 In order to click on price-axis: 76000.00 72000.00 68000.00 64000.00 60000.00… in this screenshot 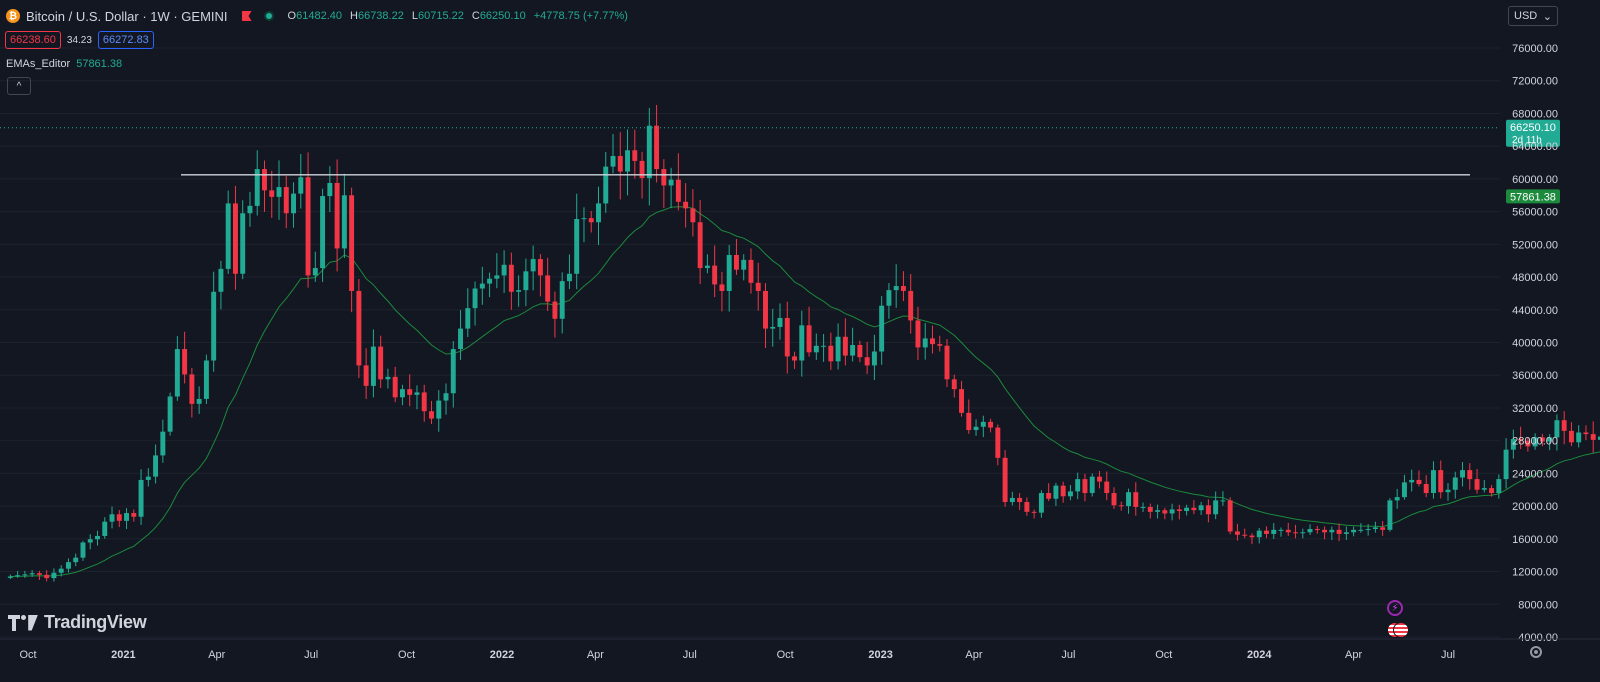, I will do `click(1535, 343)`.